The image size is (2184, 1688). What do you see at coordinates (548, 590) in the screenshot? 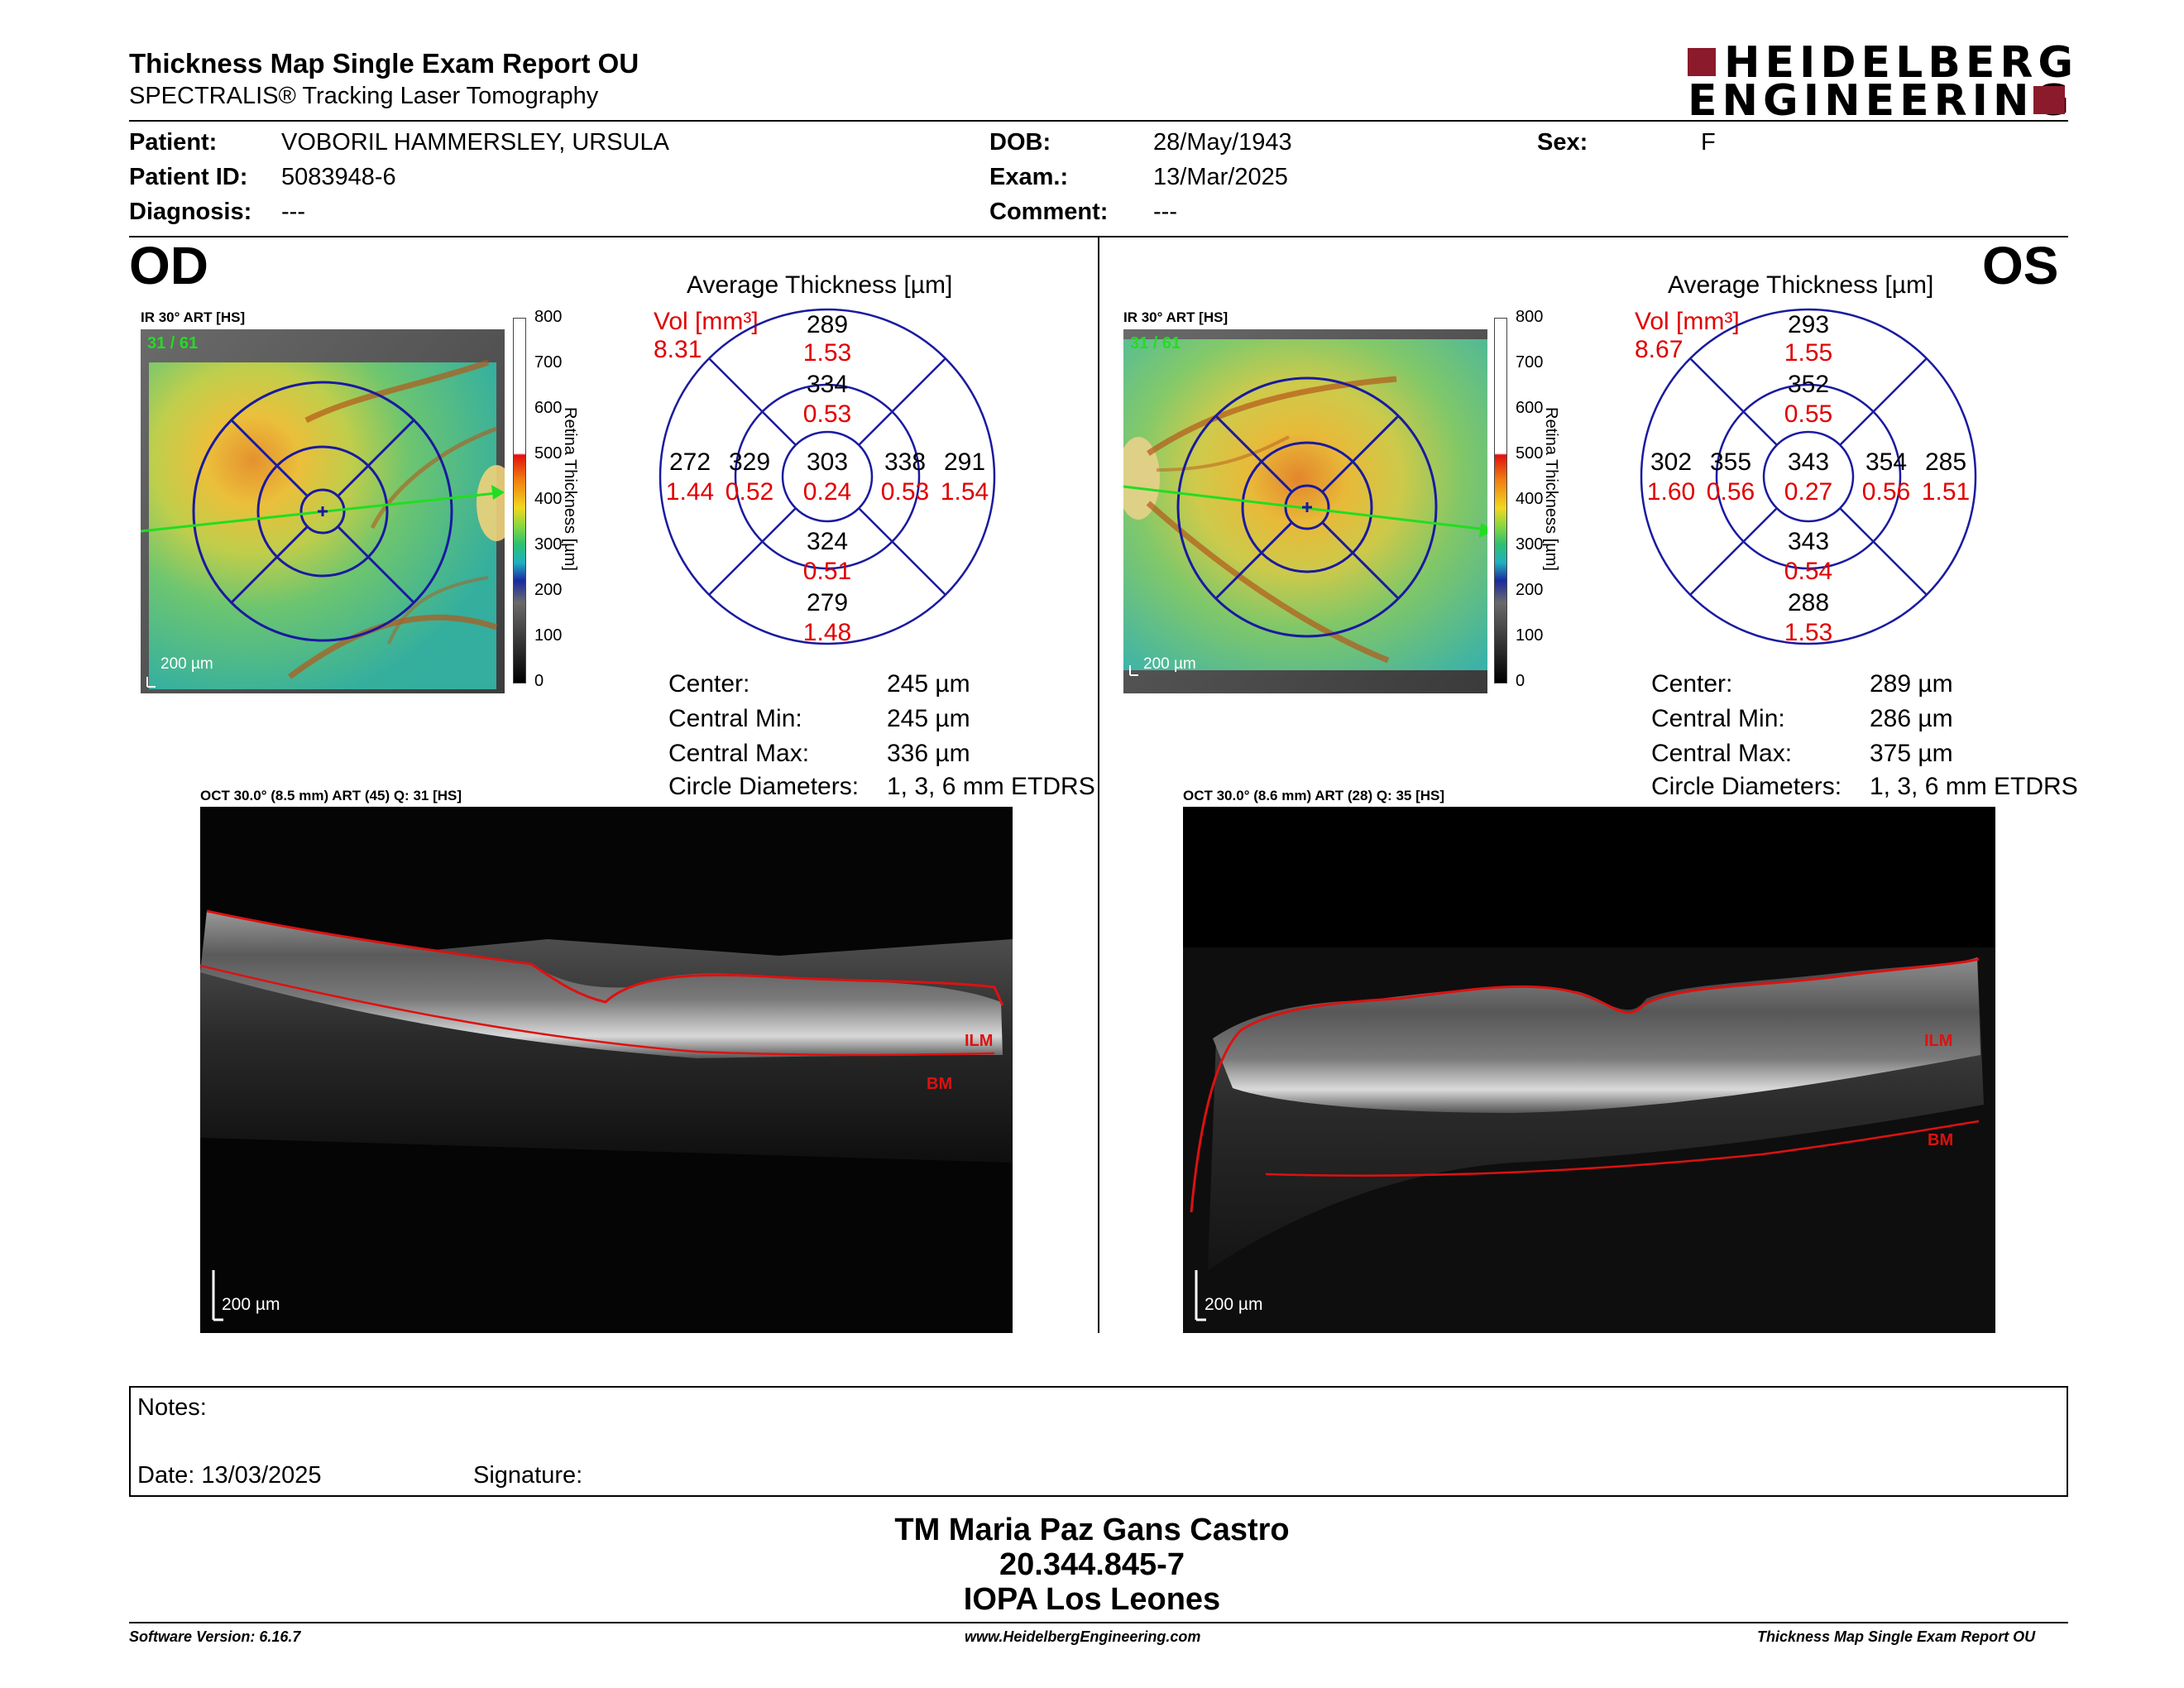
I see `od-tick-200: 200` at bounding box center [548, 590].